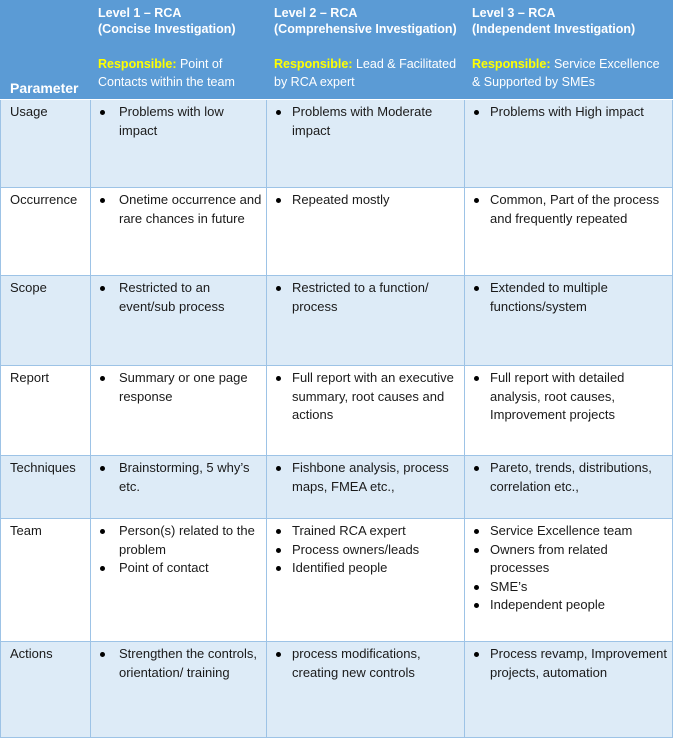 The image size is (675, 738). What do you see at coordinates (367, 297) in the screenshot?
I see `list-item: Restricted to a function/ process` at bounding box center [367, 297].